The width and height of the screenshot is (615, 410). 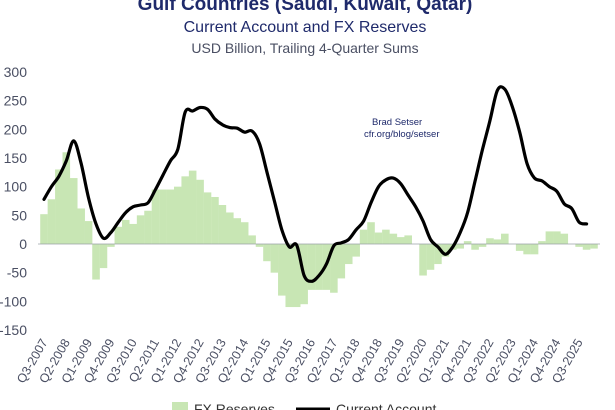 I want to click on legend-label-fx-reserves: FX Reserves, so click(x=234, y=405).